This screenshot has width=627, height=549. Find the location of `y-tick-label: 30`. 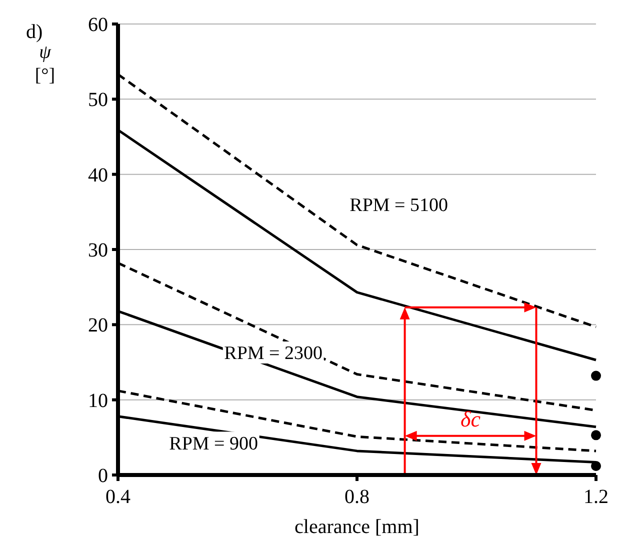

y-tick-label: 30 is located at coordinates (98, 251).